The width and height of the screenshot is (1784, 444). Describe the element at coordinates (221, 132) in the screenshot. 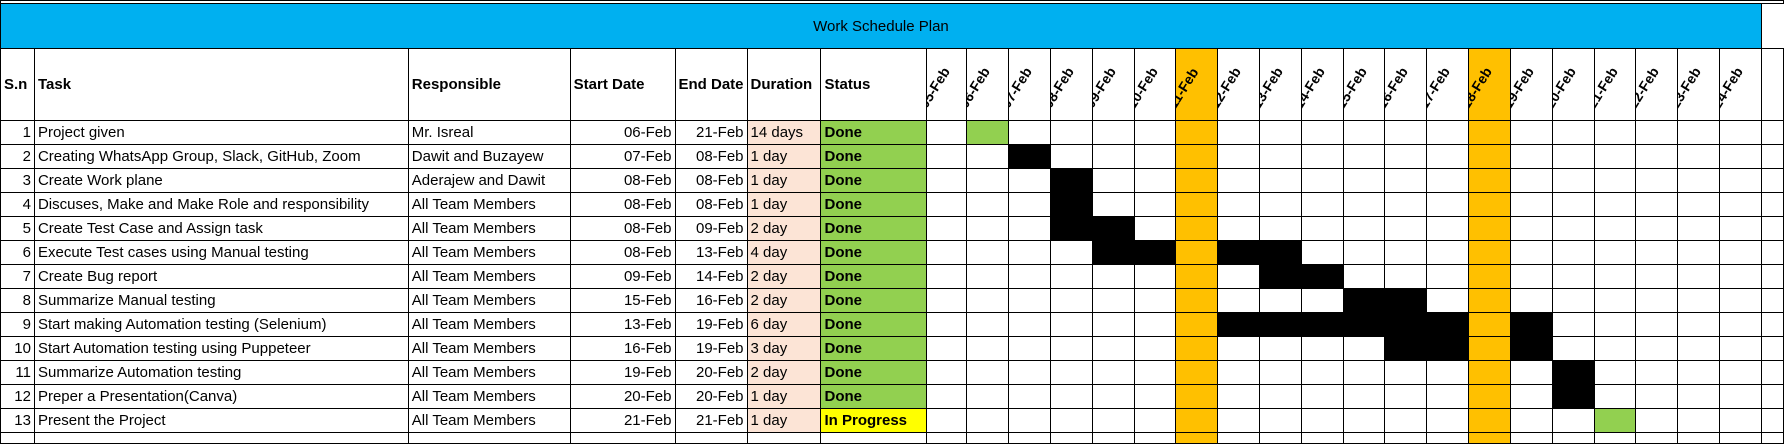

I see `task-cell: Project given` at that location.